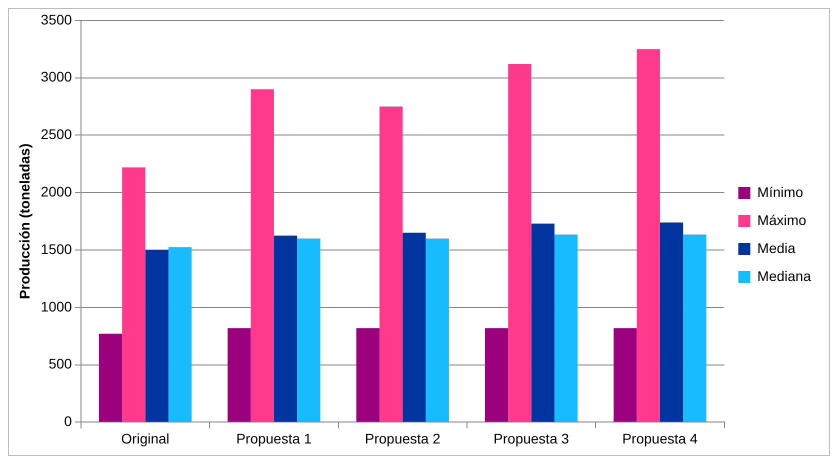 The height and width of the screenshot is (464, 838). What do you see at coordinates (145, 438) in the screenshot?
I see `x-tick-label: Original` at bounding box center [145, 438].